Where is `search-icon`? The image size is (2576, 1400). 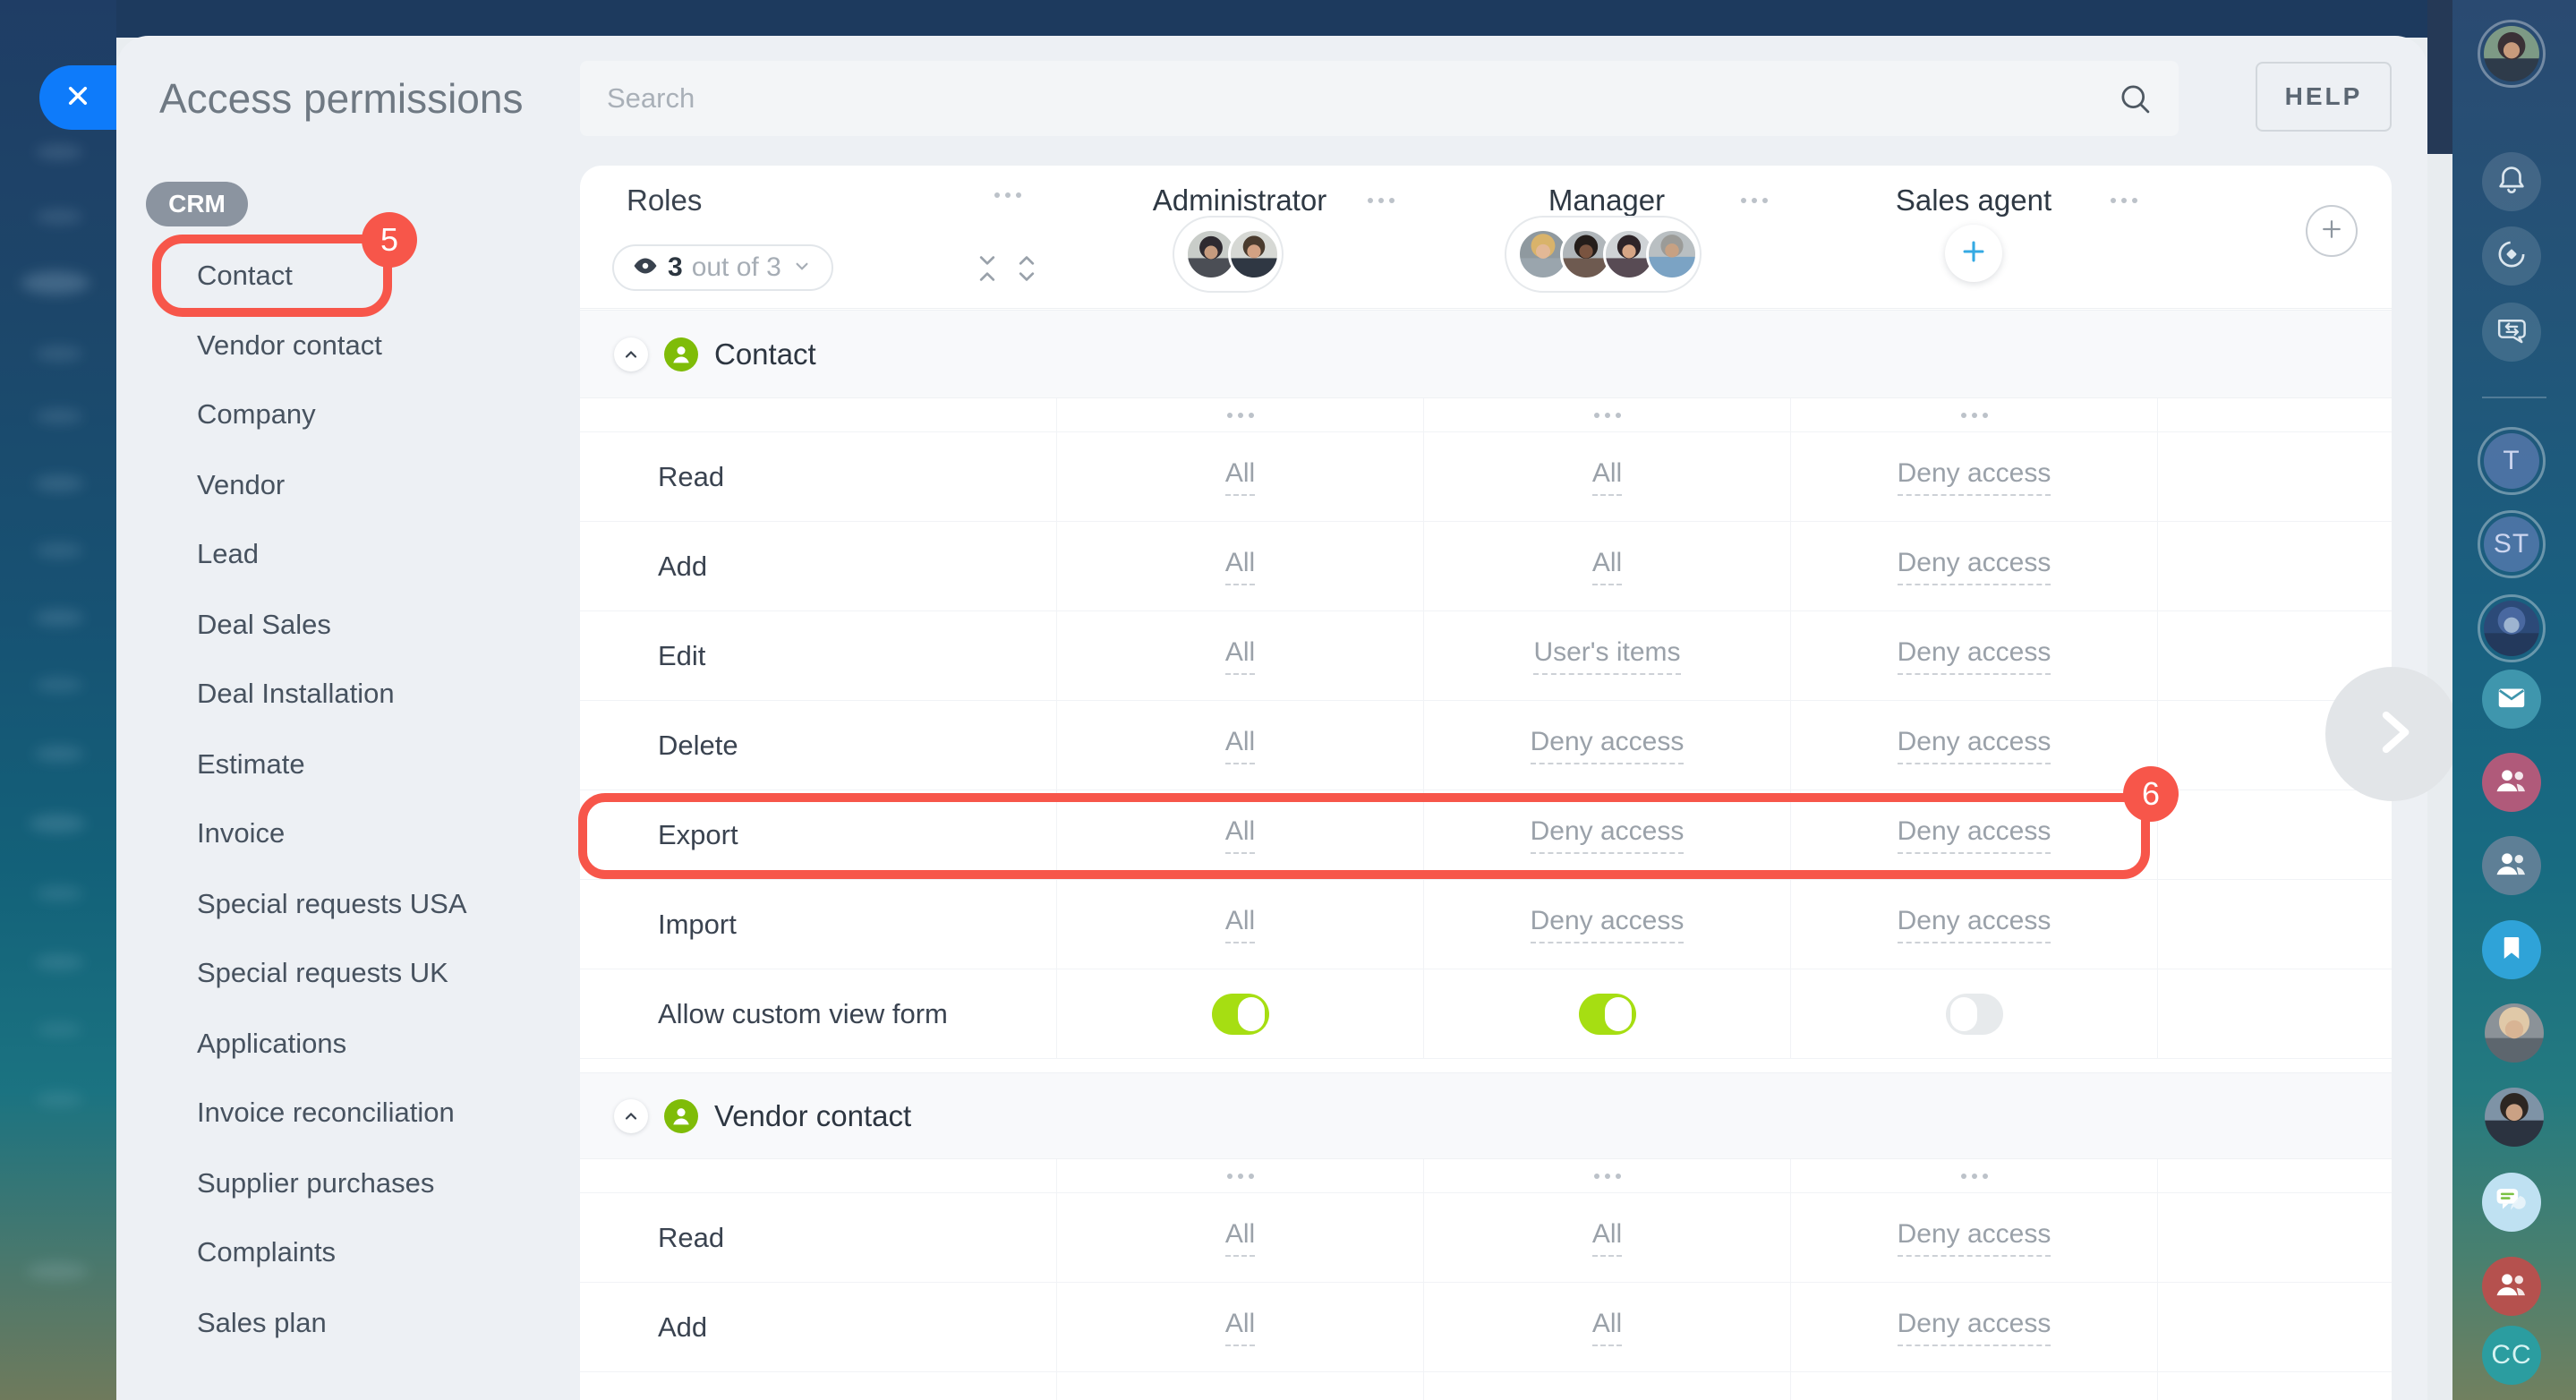
search-icon is located at coordinates (2135, 98).